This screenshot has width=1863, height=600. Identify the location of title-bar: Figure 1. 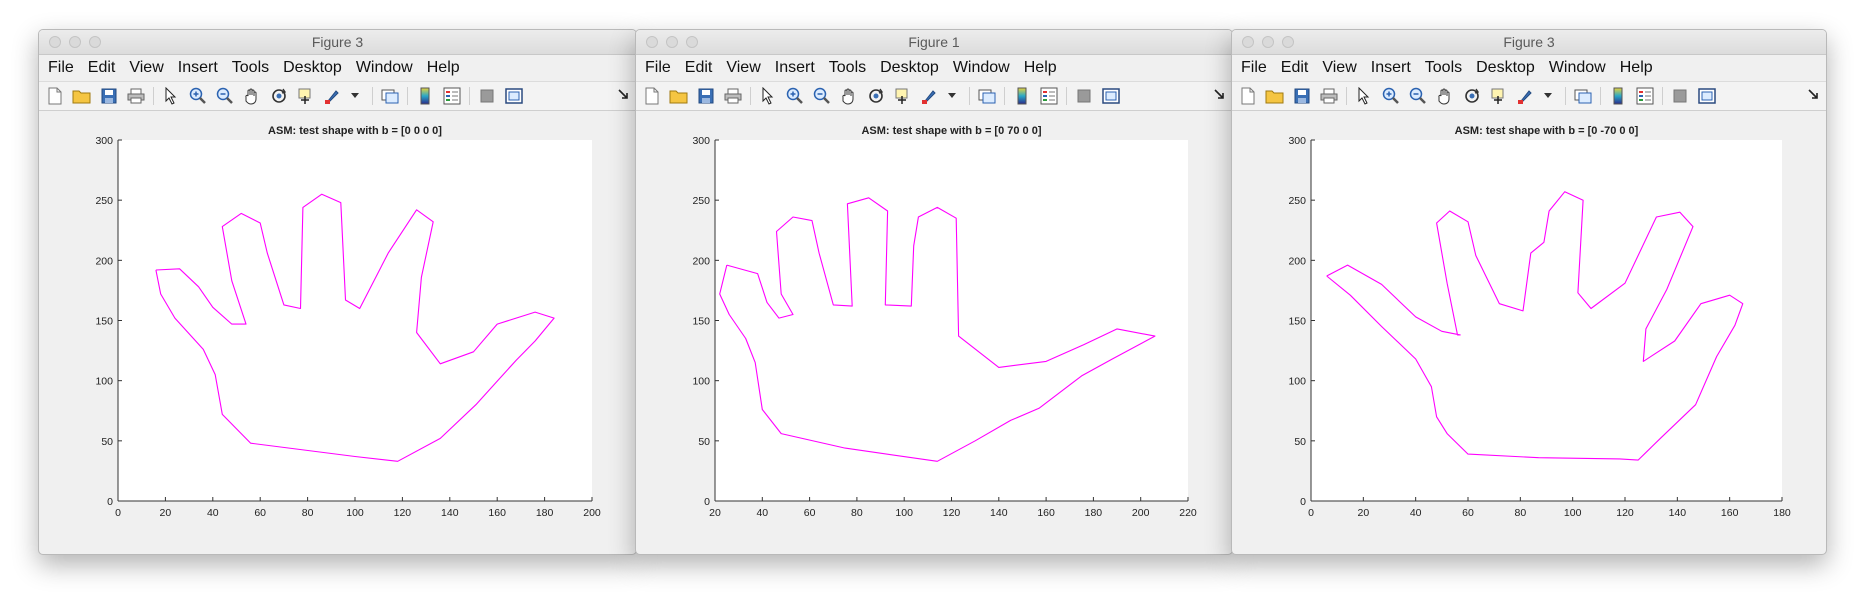
(934, 42).